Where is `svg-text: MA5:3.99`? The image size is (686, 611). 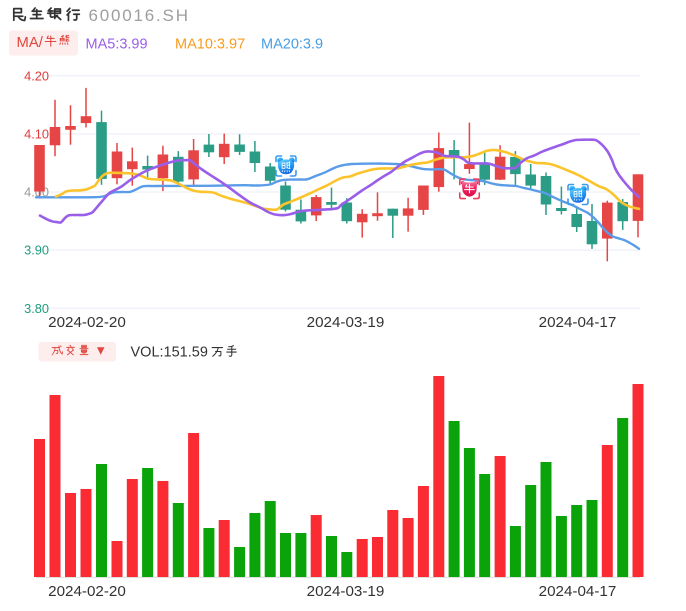
svg-text: MA5:3.99 is located at coordinates (117, 45).